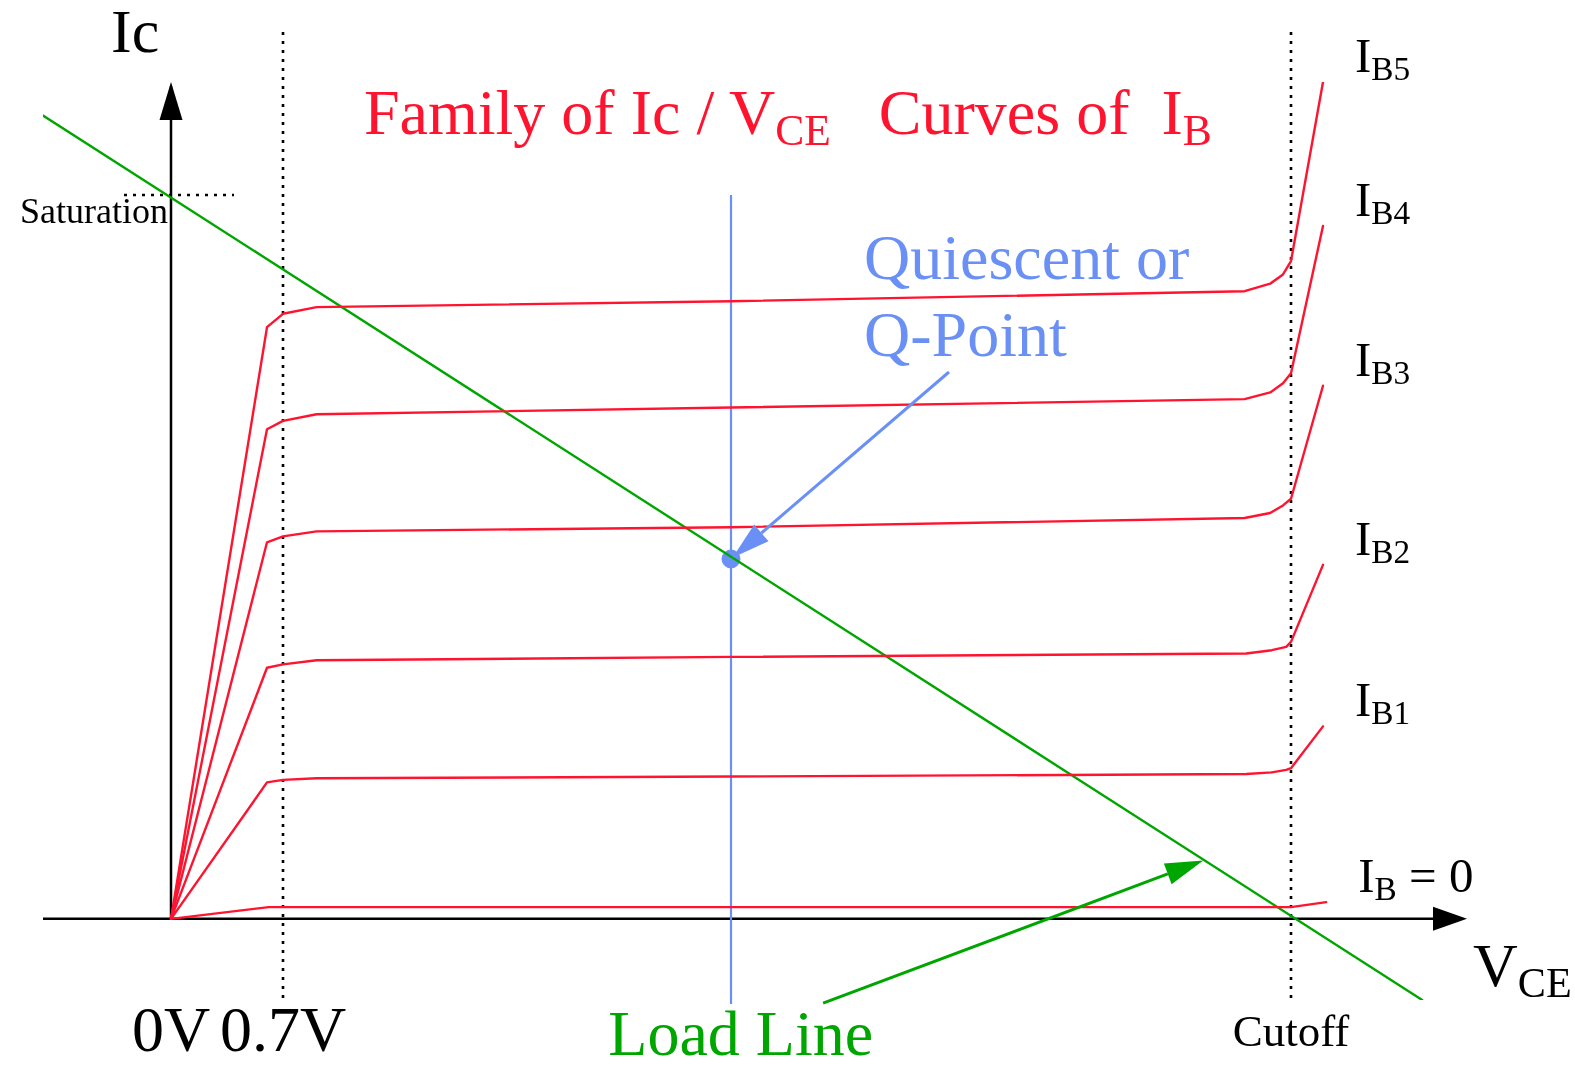 Image resolution: width=1575 pixels, height=1068 pixels. What do you see at coordinates (1291, 1031) in the screenshot?
I see `ref-line-label: Cutoff` at bounding box center [1291, 1031].